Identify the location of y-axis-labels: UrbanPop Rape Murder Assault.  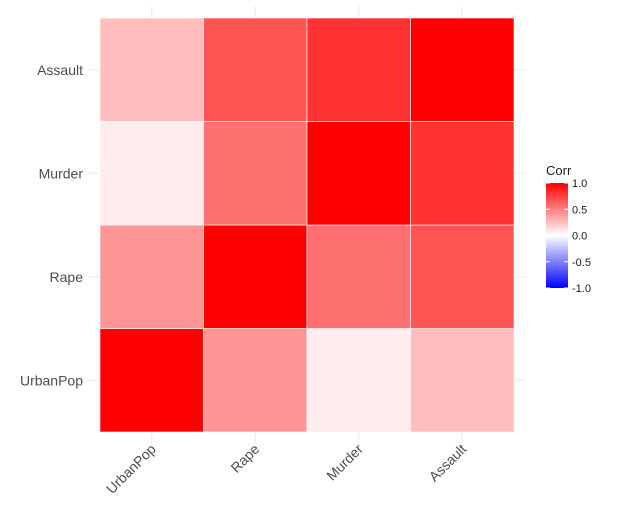
(51, 225).